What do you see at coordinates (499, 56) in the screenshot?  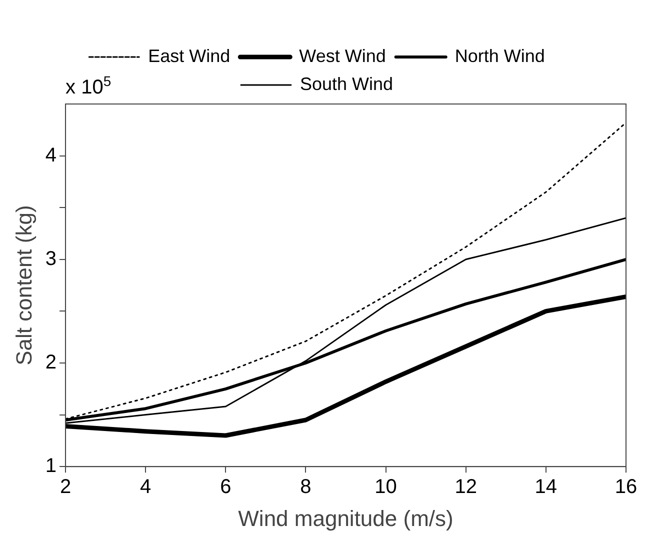 I see `legend-label: North Wind` at bounding box center [499, 56].